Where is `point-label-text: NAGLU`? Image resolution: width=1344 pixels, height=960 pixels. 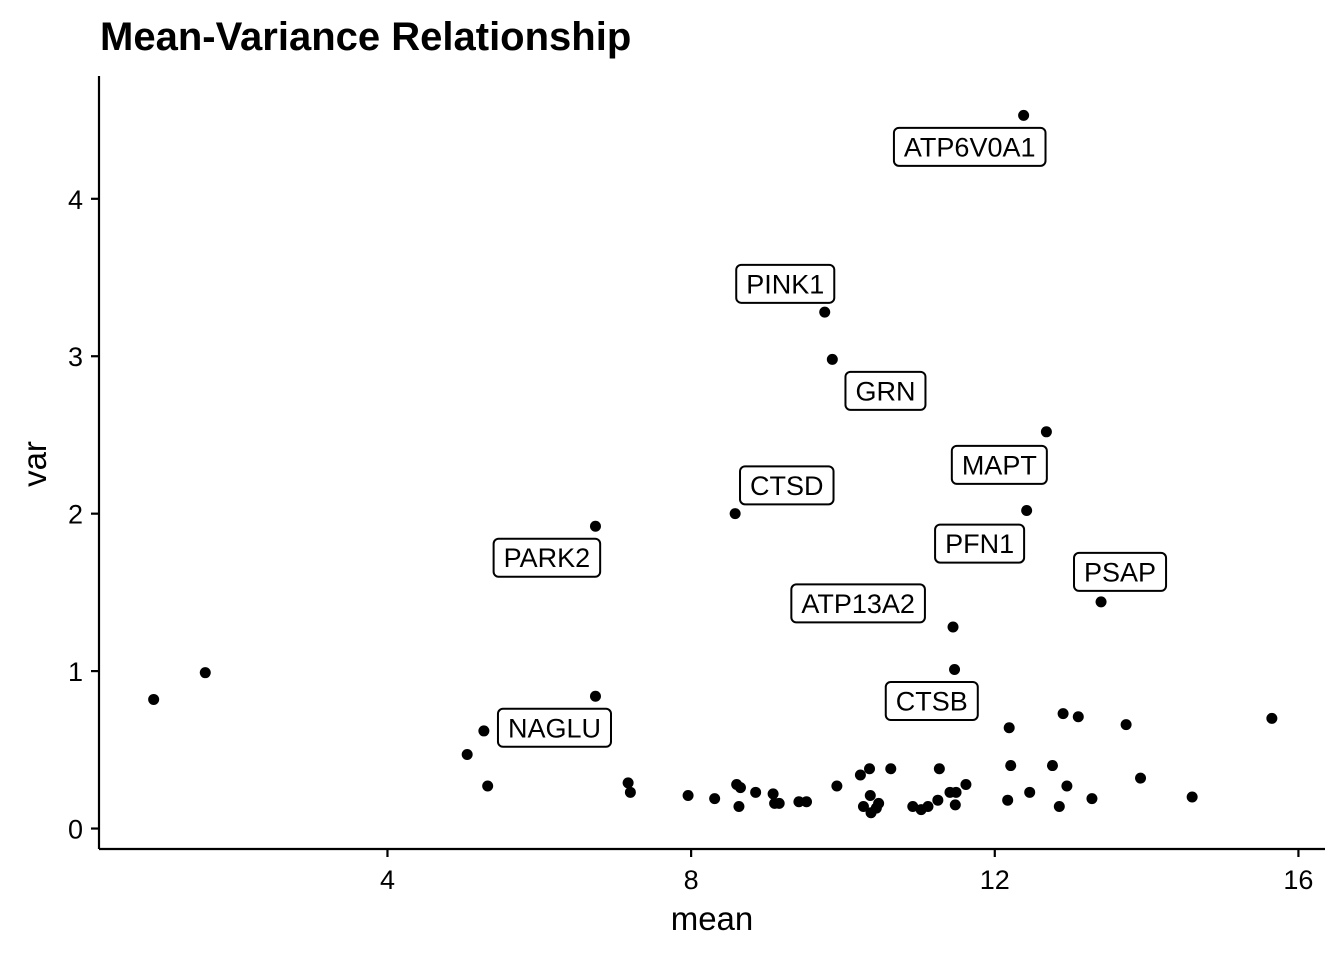
point-label-text: NAGLU is located at coordinates (554, 728).